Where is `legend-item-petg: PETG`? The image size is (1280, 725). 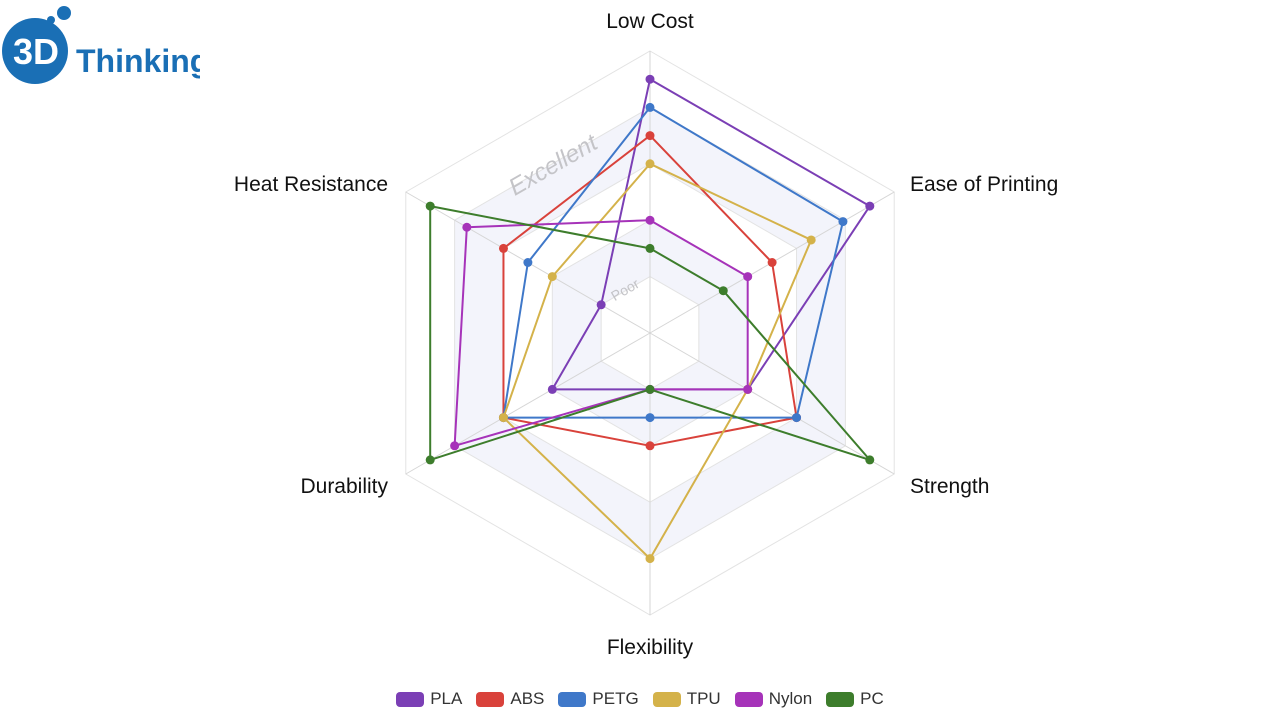
legend-item-petg: PETG is located at coordinates (598, 699).